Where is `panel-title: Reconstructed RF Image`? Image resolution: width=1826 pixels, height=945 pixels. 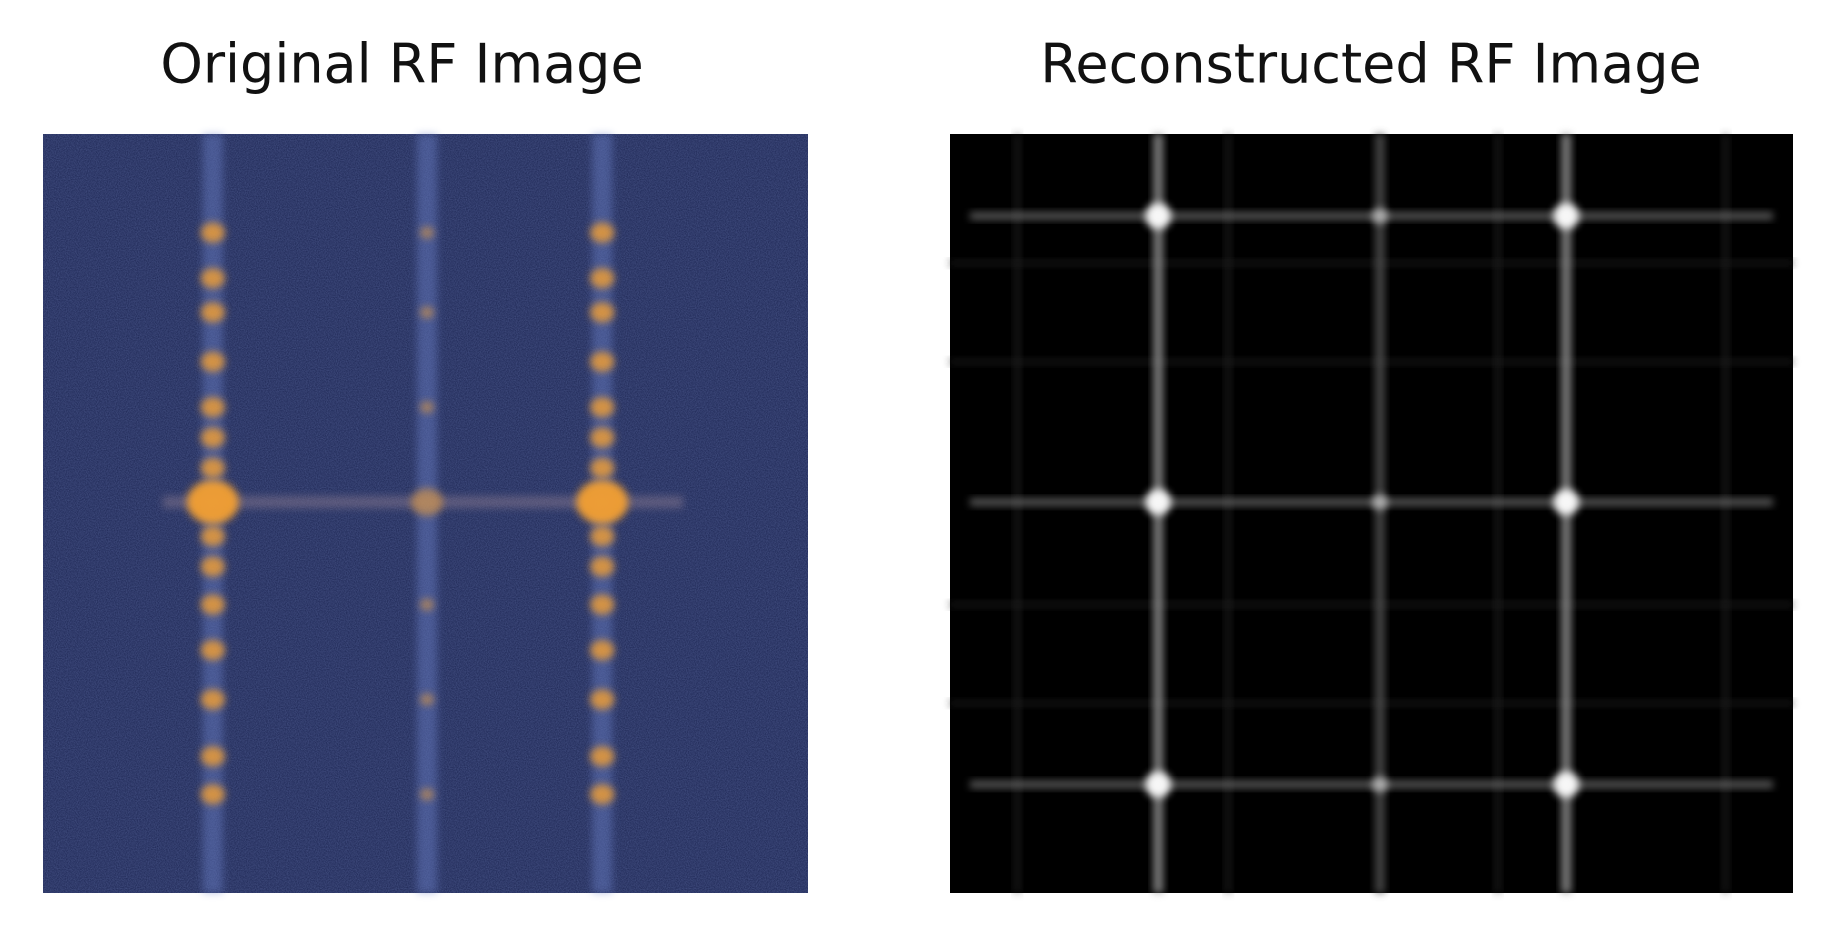 panel-title: Reconstructed RF Image is located at coordinates (1370, 64).